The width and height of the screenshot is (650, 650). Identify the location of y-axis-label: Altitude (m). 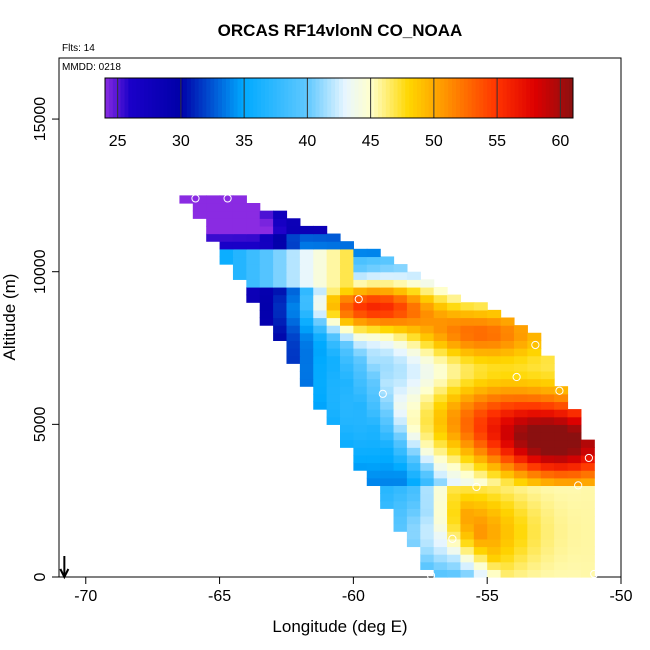
(9, 317).